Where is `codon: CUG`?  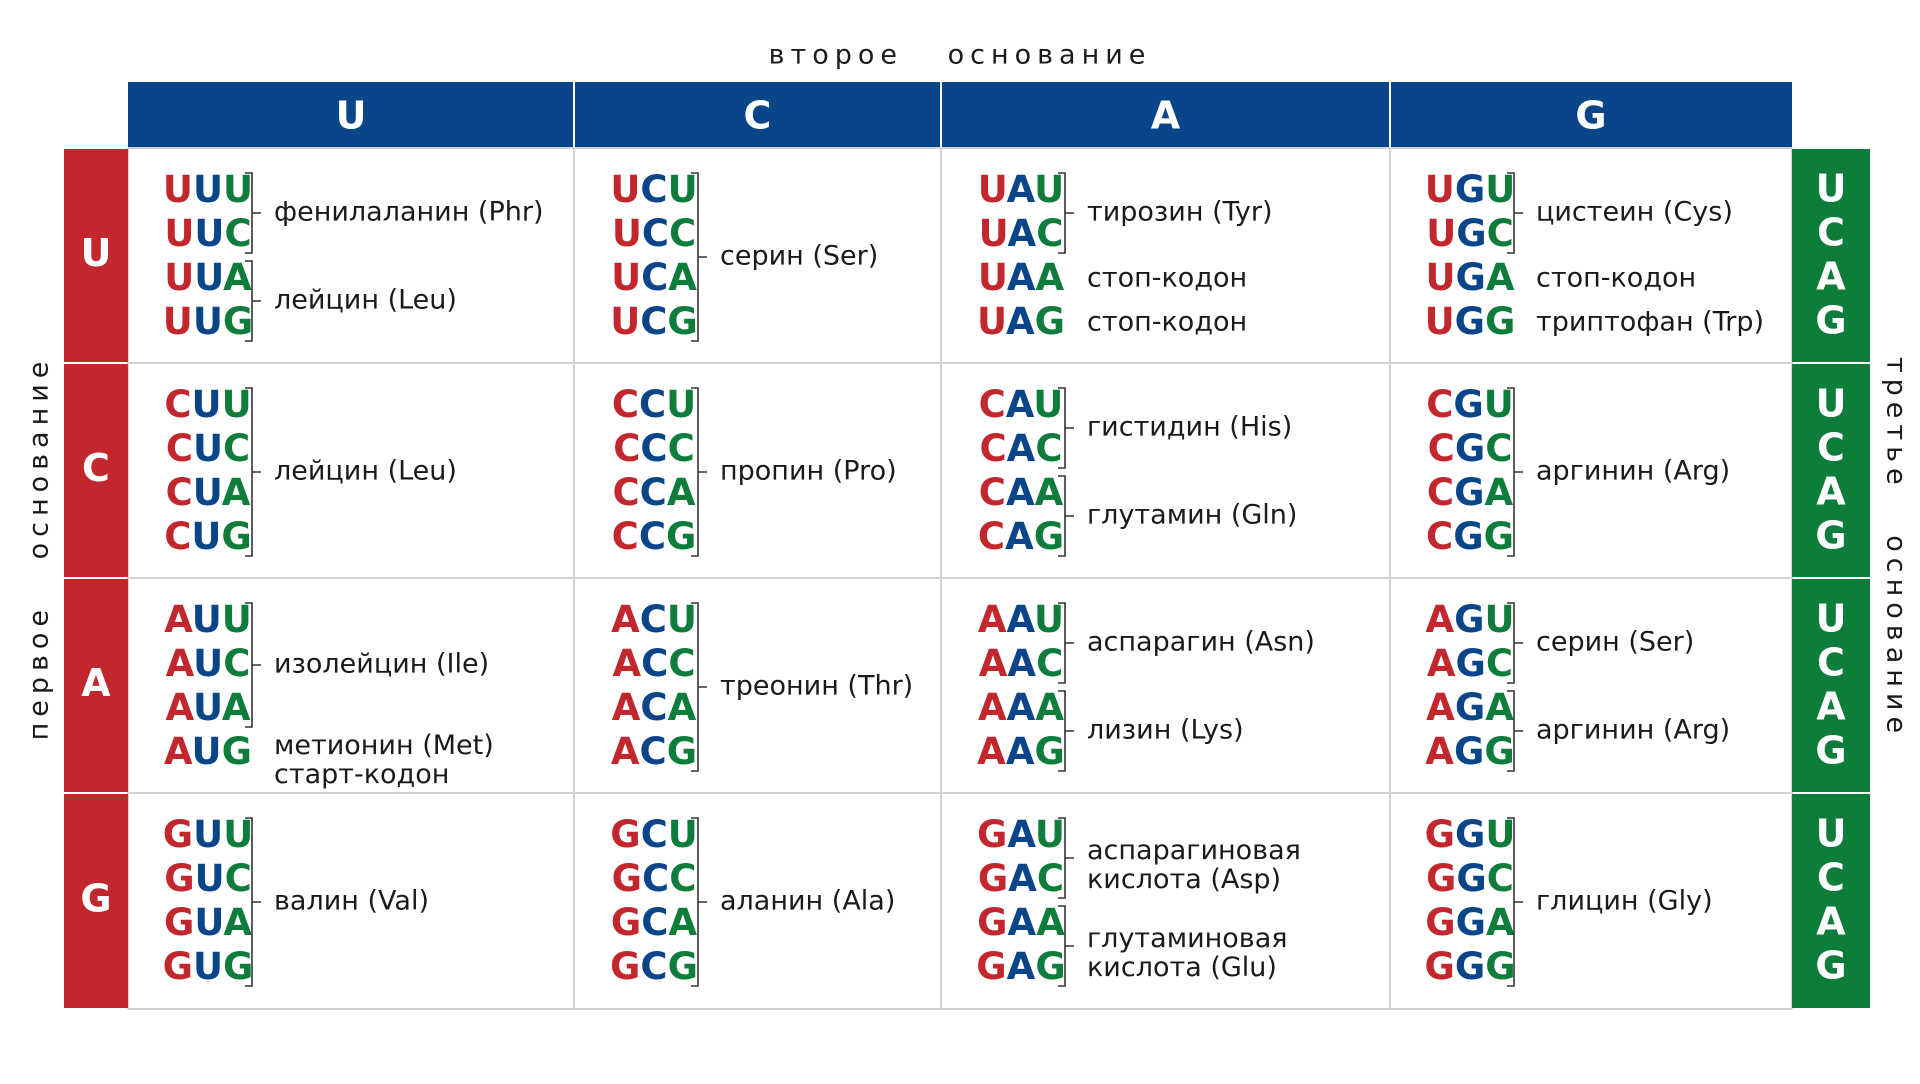
codon: CUG is located at coordinates (208, 536).